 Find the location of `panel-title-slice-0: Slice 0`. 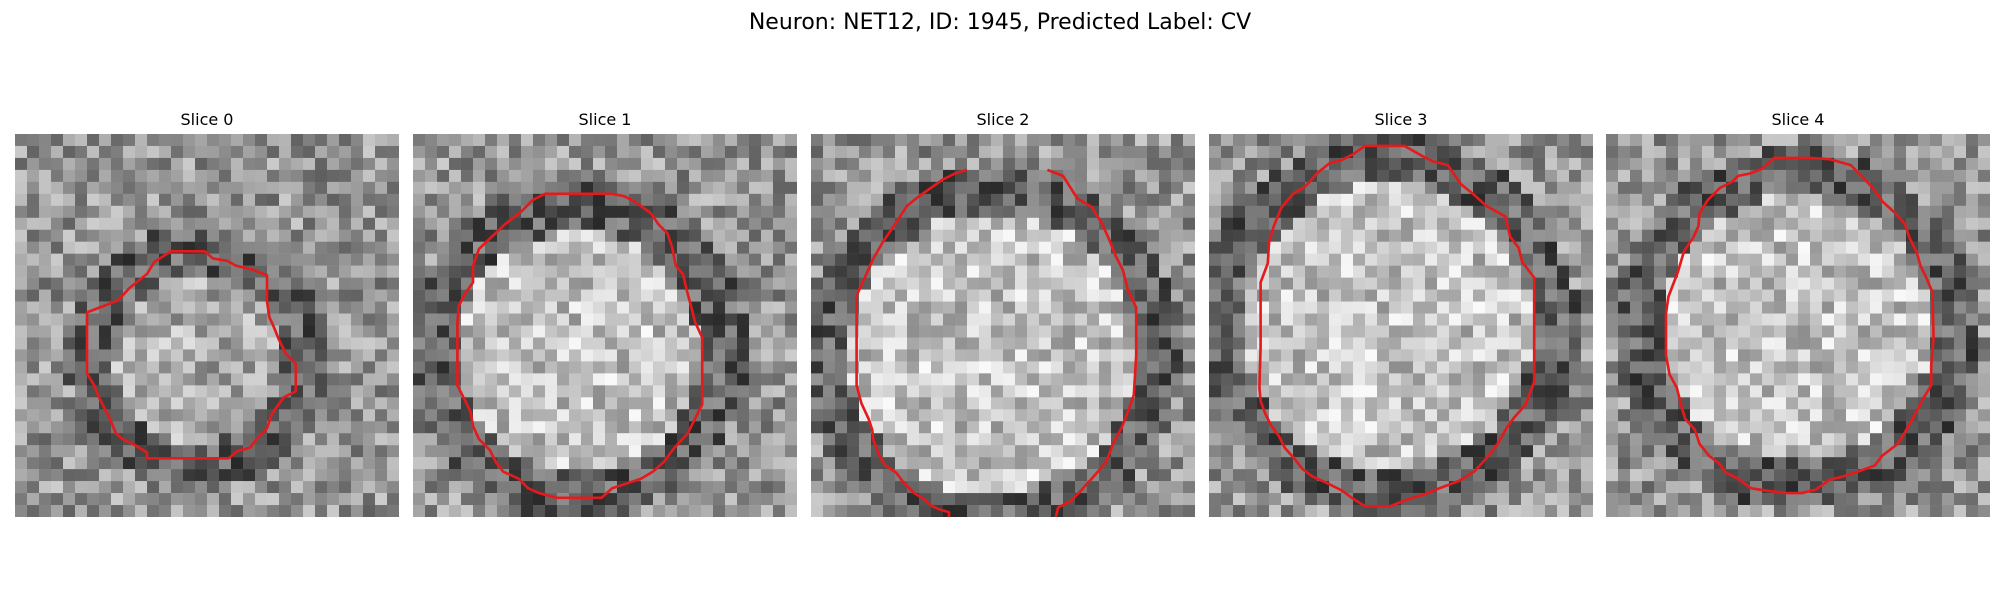

panel-title-slice-0: Slice 0 is located at coordinates (207, 119).